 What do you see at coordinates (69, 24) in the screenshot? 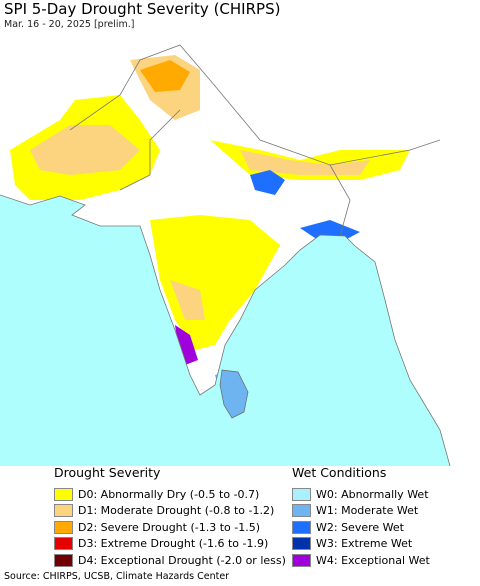
I see `subtitle: Mar. 16 - 20, 2025 [prelim.]` at bounding box center [69, 24].